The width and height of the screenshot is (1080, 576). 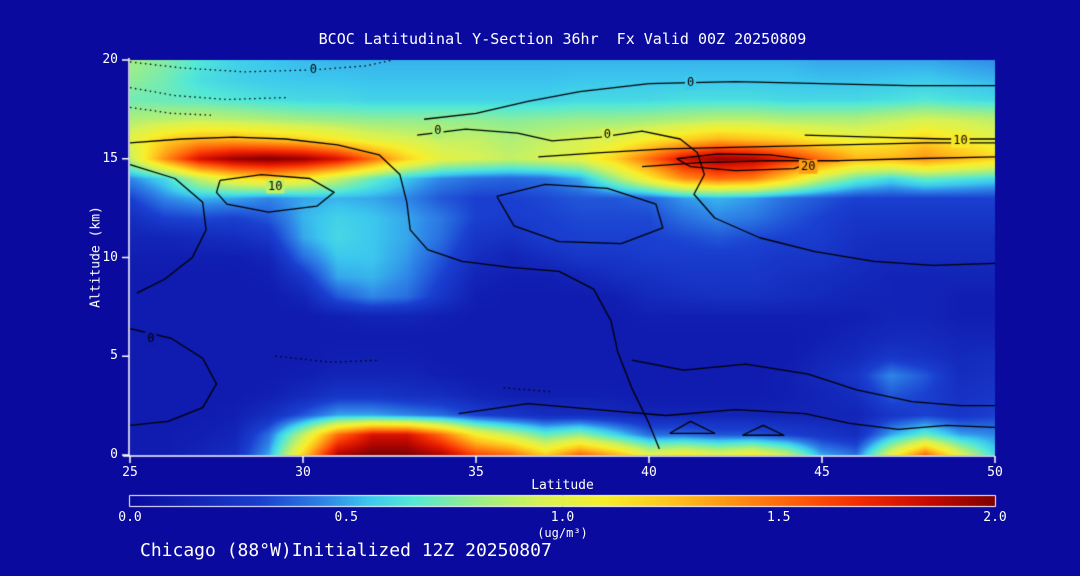 What do you see at coordinates (110, 257) in the screenshot?
I see `y-tick-label: 10` at bounding box center [110, 257].